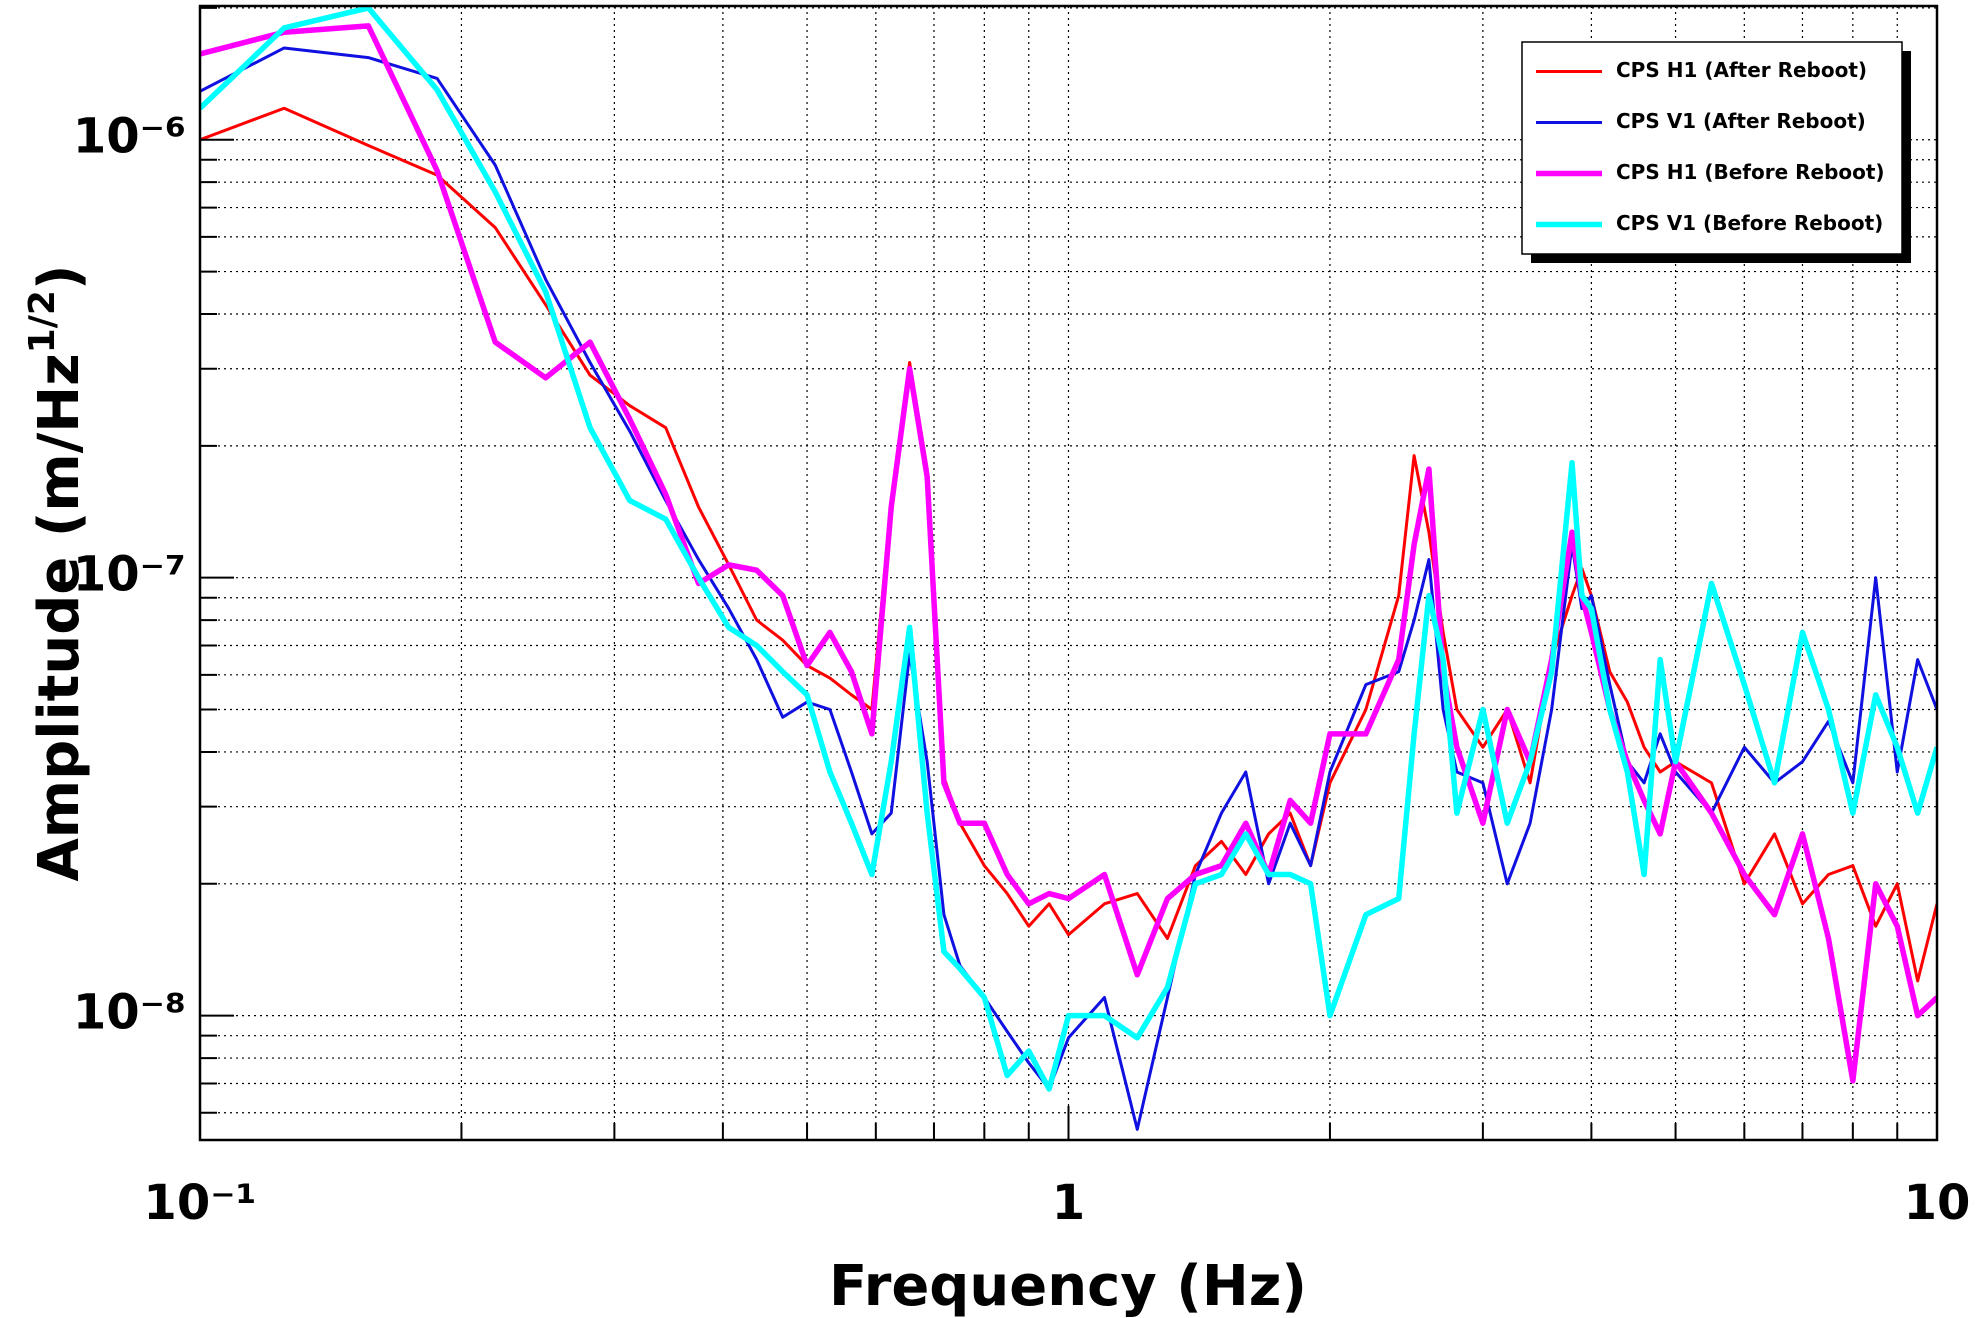  What do you see at coordinates (1068, 1286) in the screenshot?
I see `x-axis-title: Frequency (Hz)` at bounding box center [1068, 1286].